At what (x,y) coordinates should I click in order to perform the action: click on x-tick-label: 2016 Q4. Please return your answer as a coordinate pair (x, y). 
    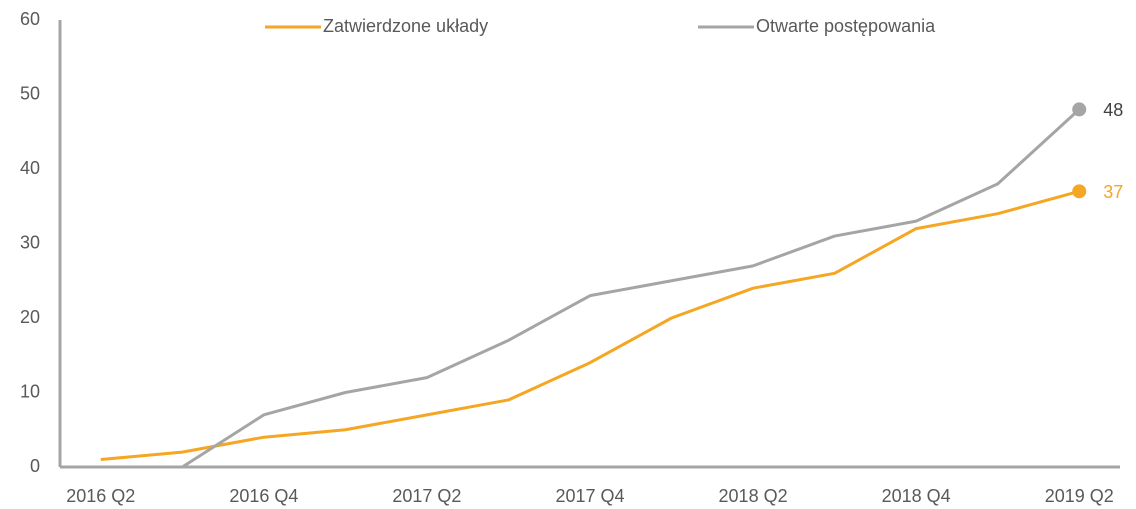
    Looking at the image, I should click on (263, 496).